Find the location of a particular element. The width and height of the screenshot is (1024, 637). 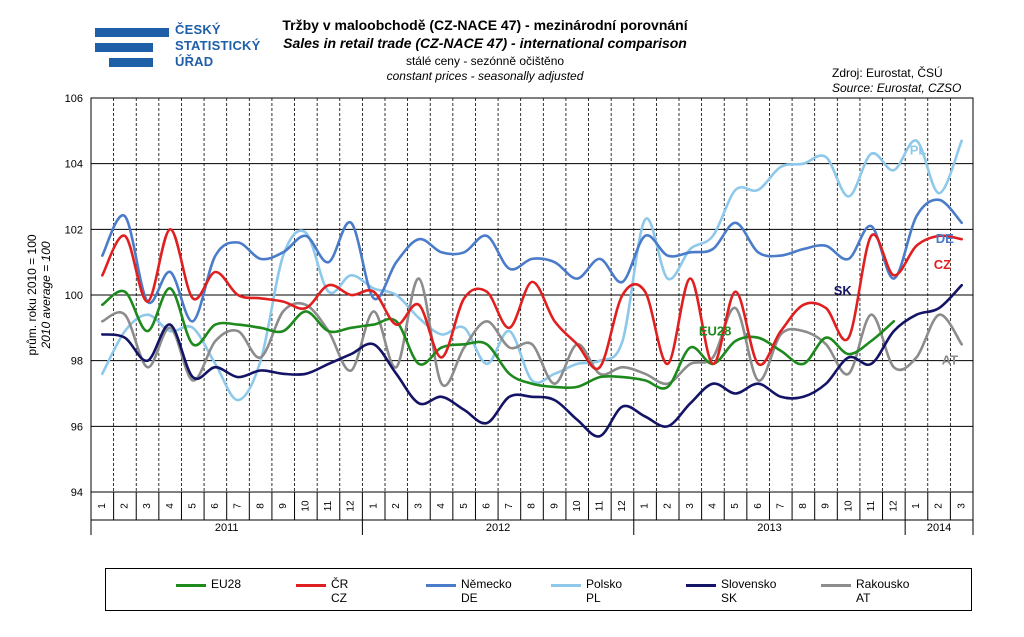

chart-subtitle-en: constant prices - seasonally adjusted is located at coordinates (485, 76).